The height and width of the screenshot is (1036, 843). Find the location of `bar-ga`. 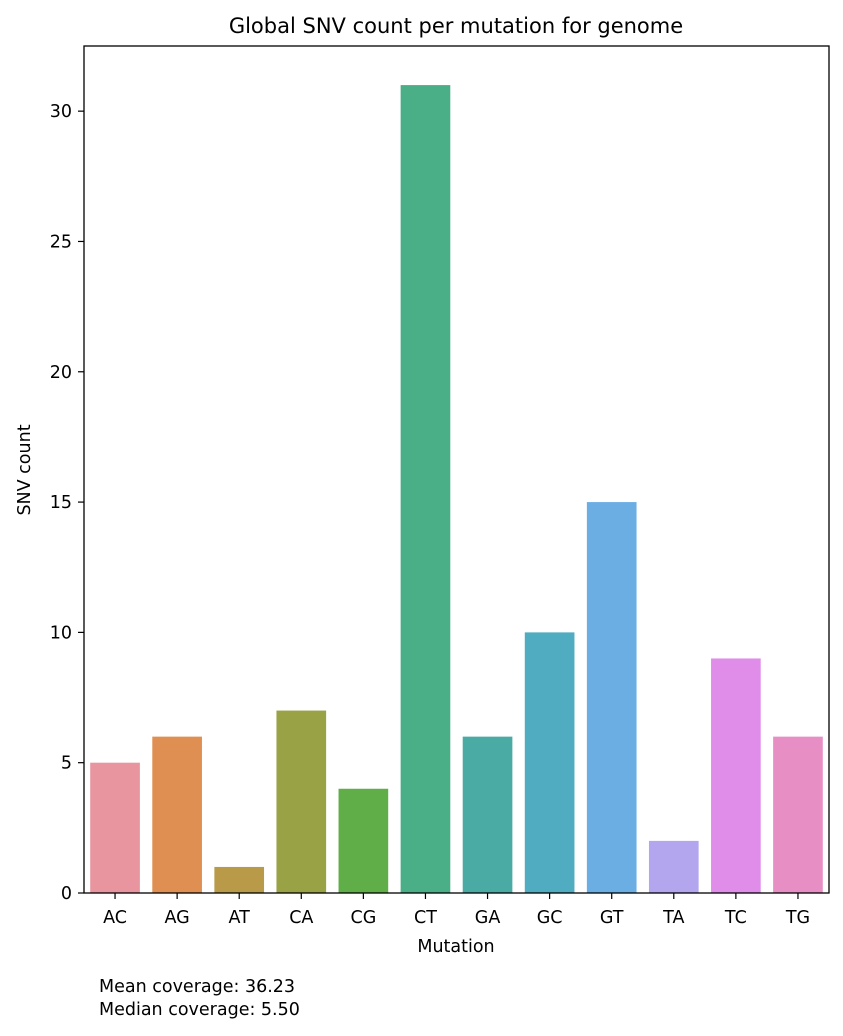

bar-ga is located at coordinates (487, 814).